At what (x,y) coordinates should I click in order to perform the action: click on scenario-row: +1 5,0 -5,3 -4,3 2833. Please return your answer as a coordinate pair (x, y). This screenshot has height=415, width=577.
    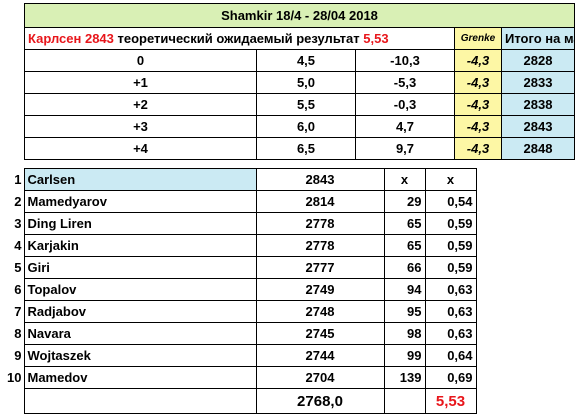
    Looking at the image, I should click on (300, 82).